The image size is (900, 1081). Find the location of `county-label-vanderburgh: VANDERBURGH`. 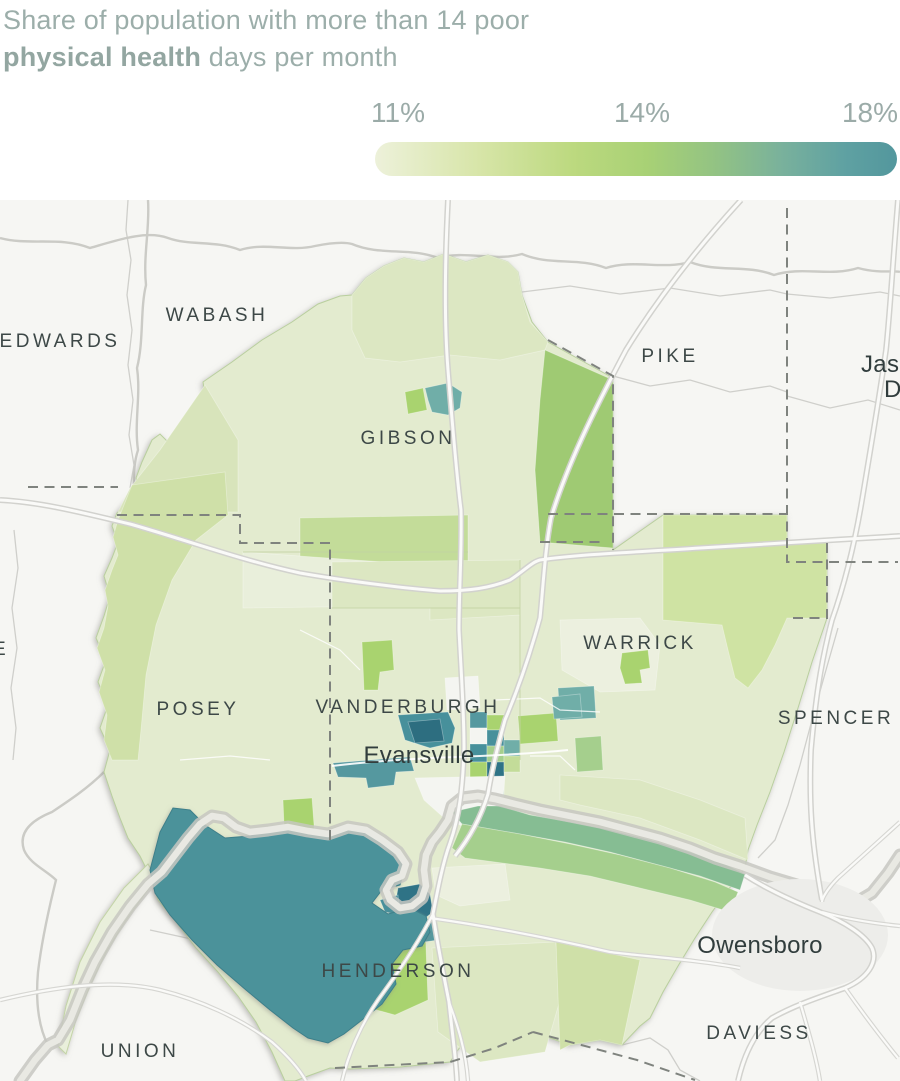

county-label-vanderburgh: VANDERBURGH is located at coordinates (408, 707).